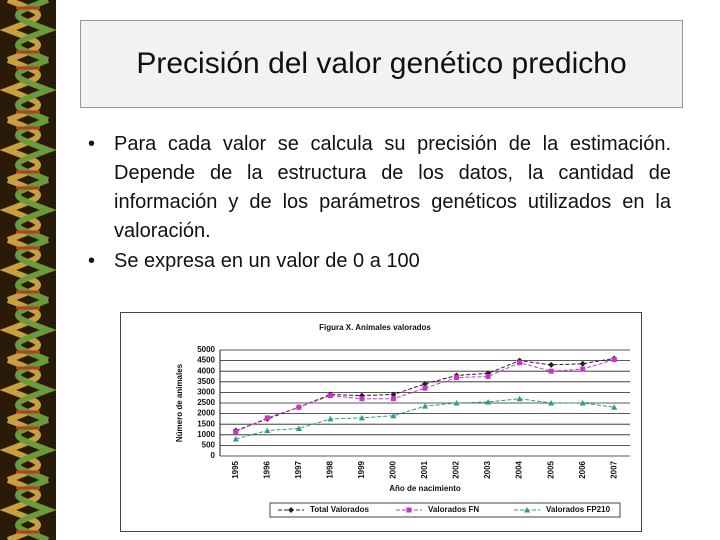 The image size is (720, 540). Describe the element at coordinates (206, 381) in the screenshot. I see `y-tick-label: 3500` at that location.